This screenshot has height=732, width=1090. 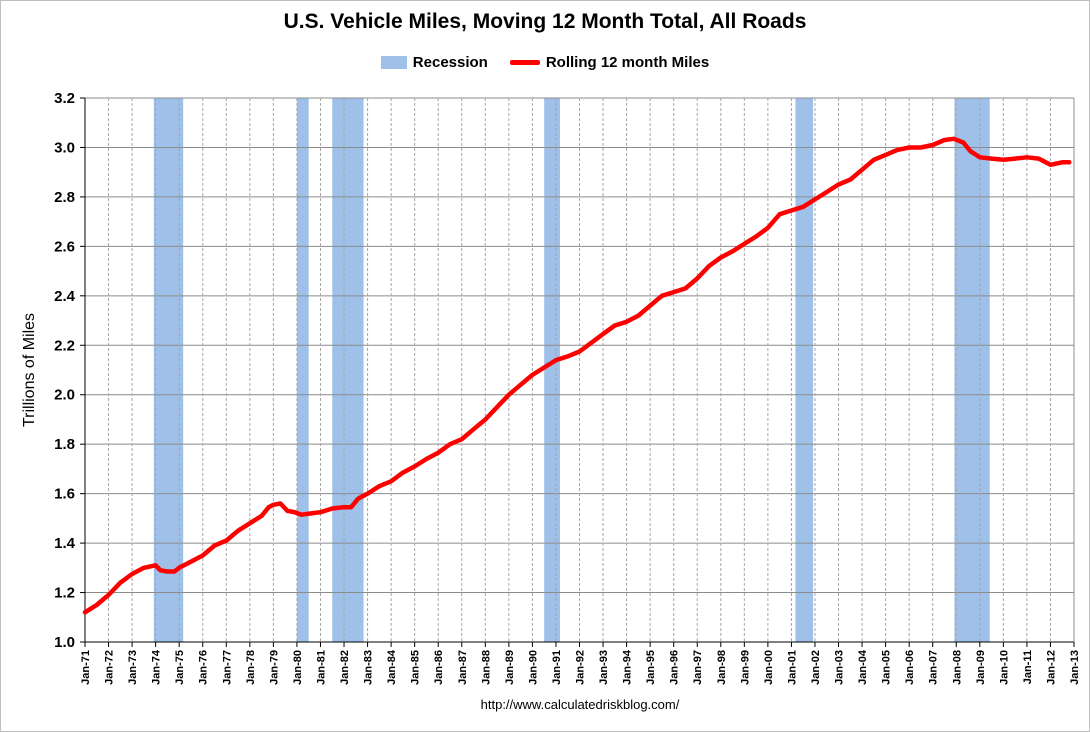 What do you see at coordinates (580, 704) in the screenshot?
I see `source-url: http://www.calculatedriskblog.com/` at bounding box center [580, 704].